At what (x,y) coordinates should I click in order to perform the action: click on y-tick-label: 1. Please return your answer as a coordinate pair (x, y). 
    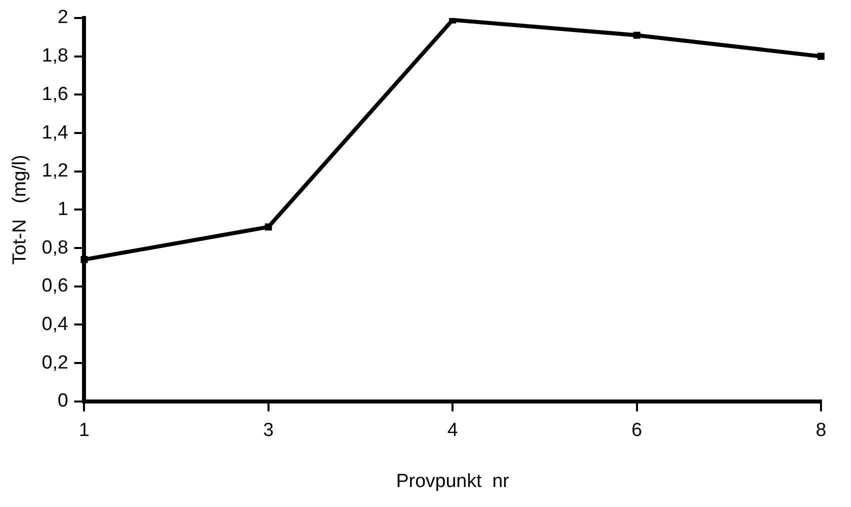
    Looking at the image, I should click on (63, 209).